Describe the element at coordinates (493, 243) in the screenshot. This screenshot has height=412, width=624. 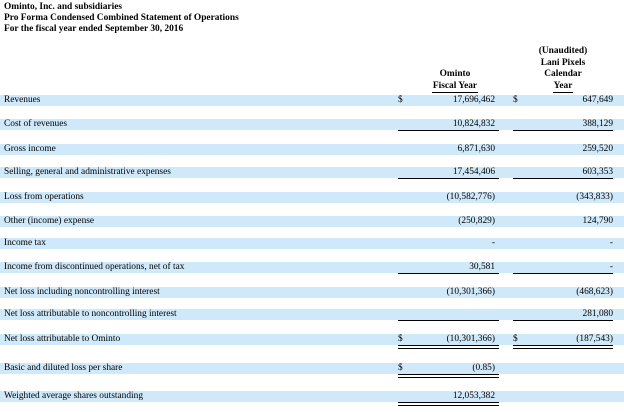
I see `ominto-value: -` at that location.